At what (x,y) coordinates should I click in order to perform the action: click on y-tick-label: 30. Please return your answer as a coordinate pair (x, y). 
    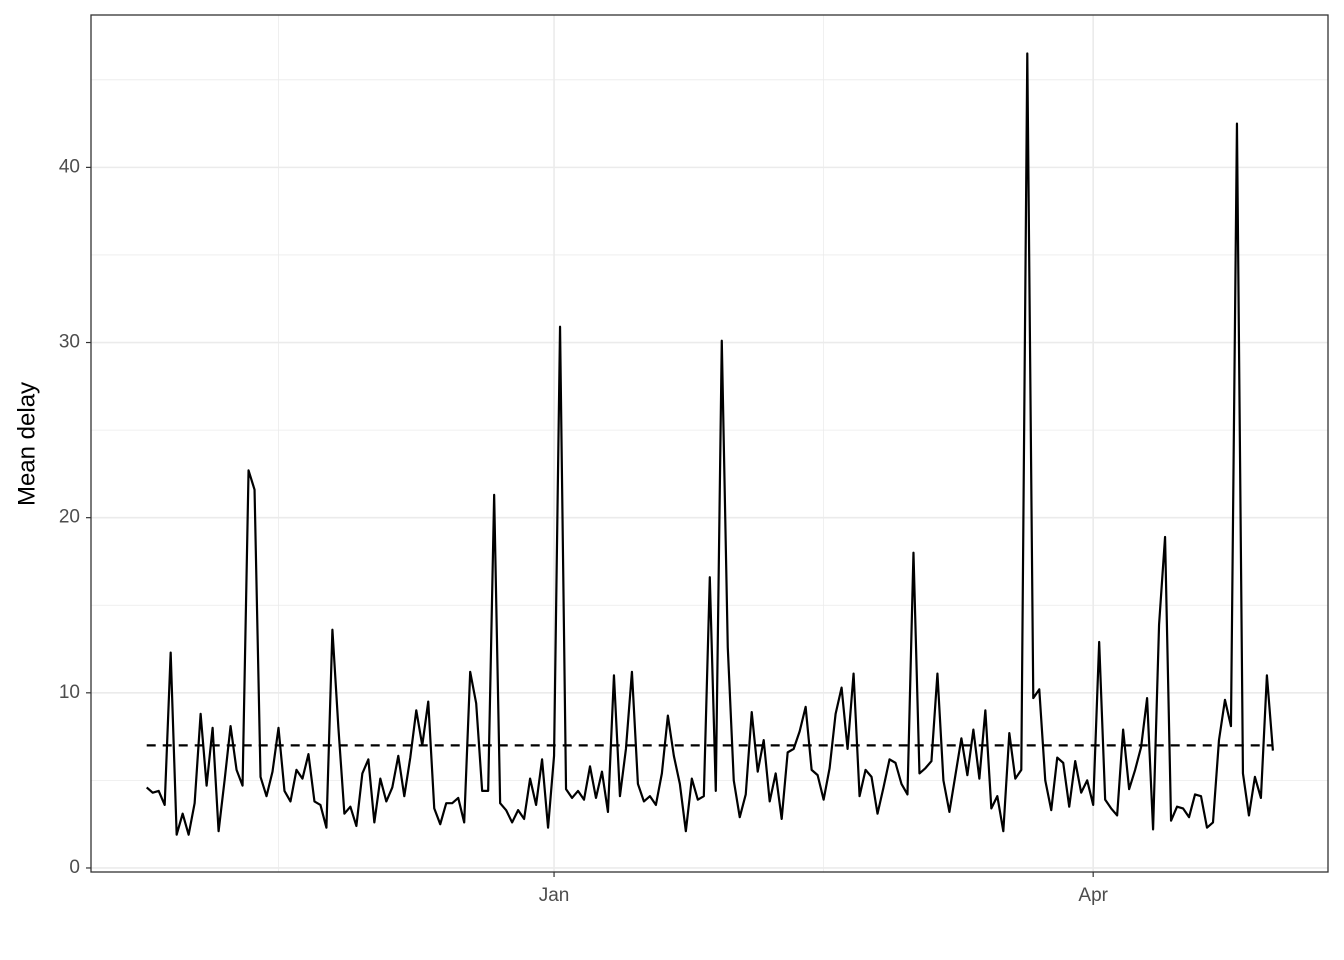
    Looking at the image, I should click on (69, 342).